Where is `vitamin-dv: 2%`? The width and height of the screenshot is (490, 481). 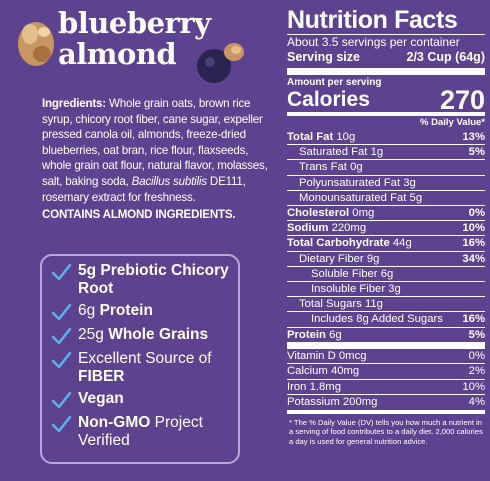 vitamin-dv: 2% is located at coordinates (476, 371).